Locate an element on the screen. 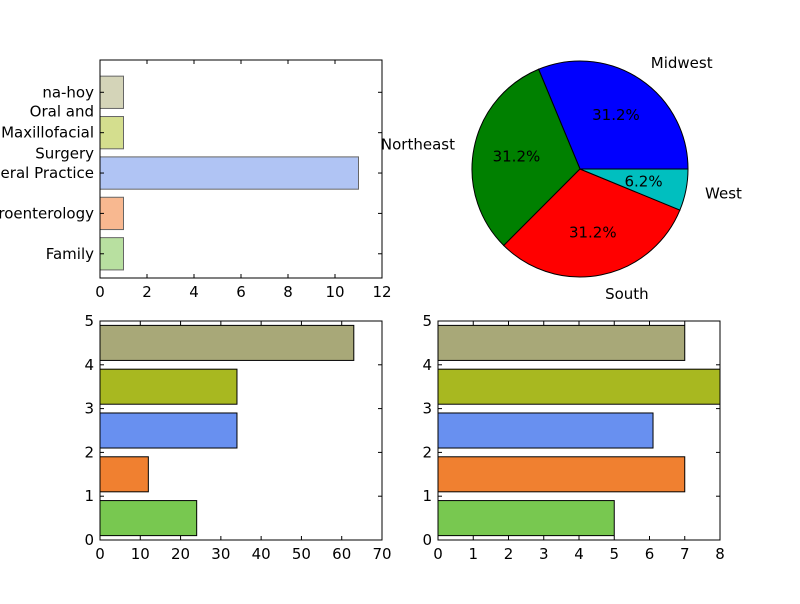  y-category-label: Family is located at coordinates (70, 254).